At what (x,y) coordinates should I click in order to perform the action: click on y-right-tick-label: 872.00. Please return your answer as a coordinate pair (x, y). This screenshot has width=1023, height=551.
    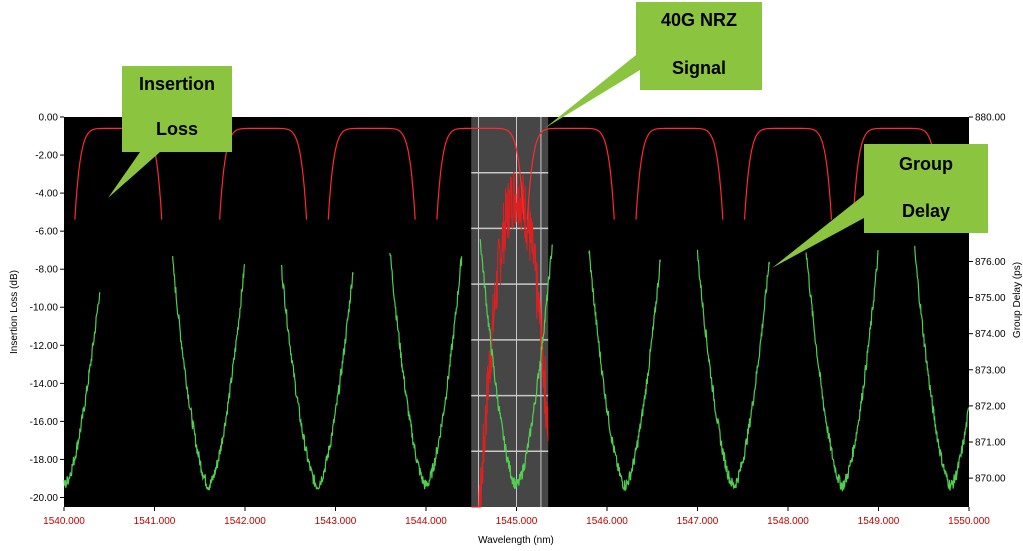
    Looking at the image, I should click on (990, 406).